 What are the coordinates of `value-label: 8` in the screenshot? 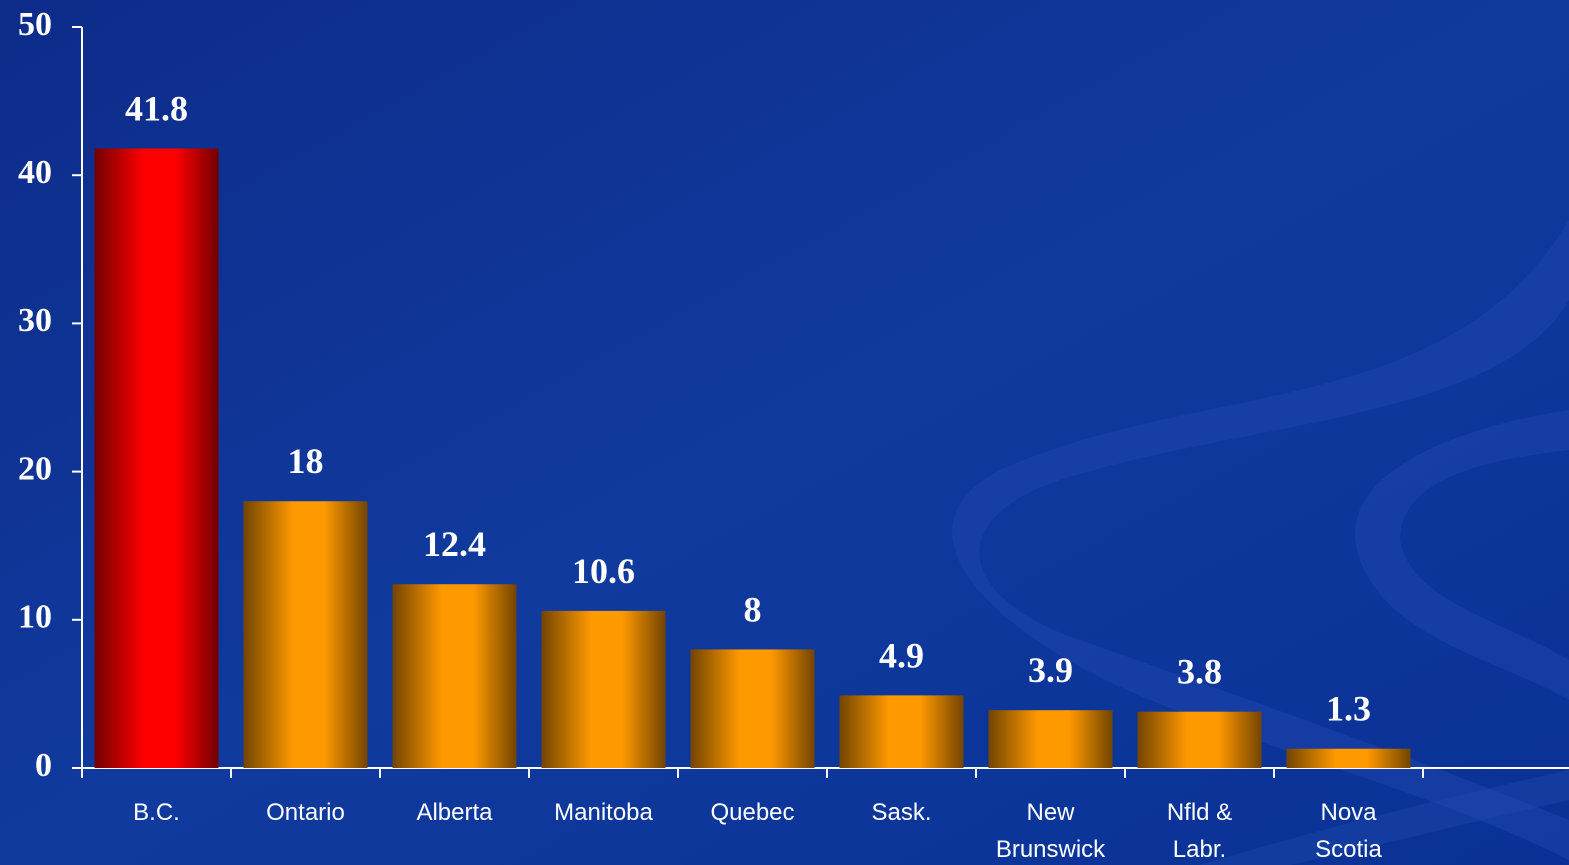 It's located at (753, 609).